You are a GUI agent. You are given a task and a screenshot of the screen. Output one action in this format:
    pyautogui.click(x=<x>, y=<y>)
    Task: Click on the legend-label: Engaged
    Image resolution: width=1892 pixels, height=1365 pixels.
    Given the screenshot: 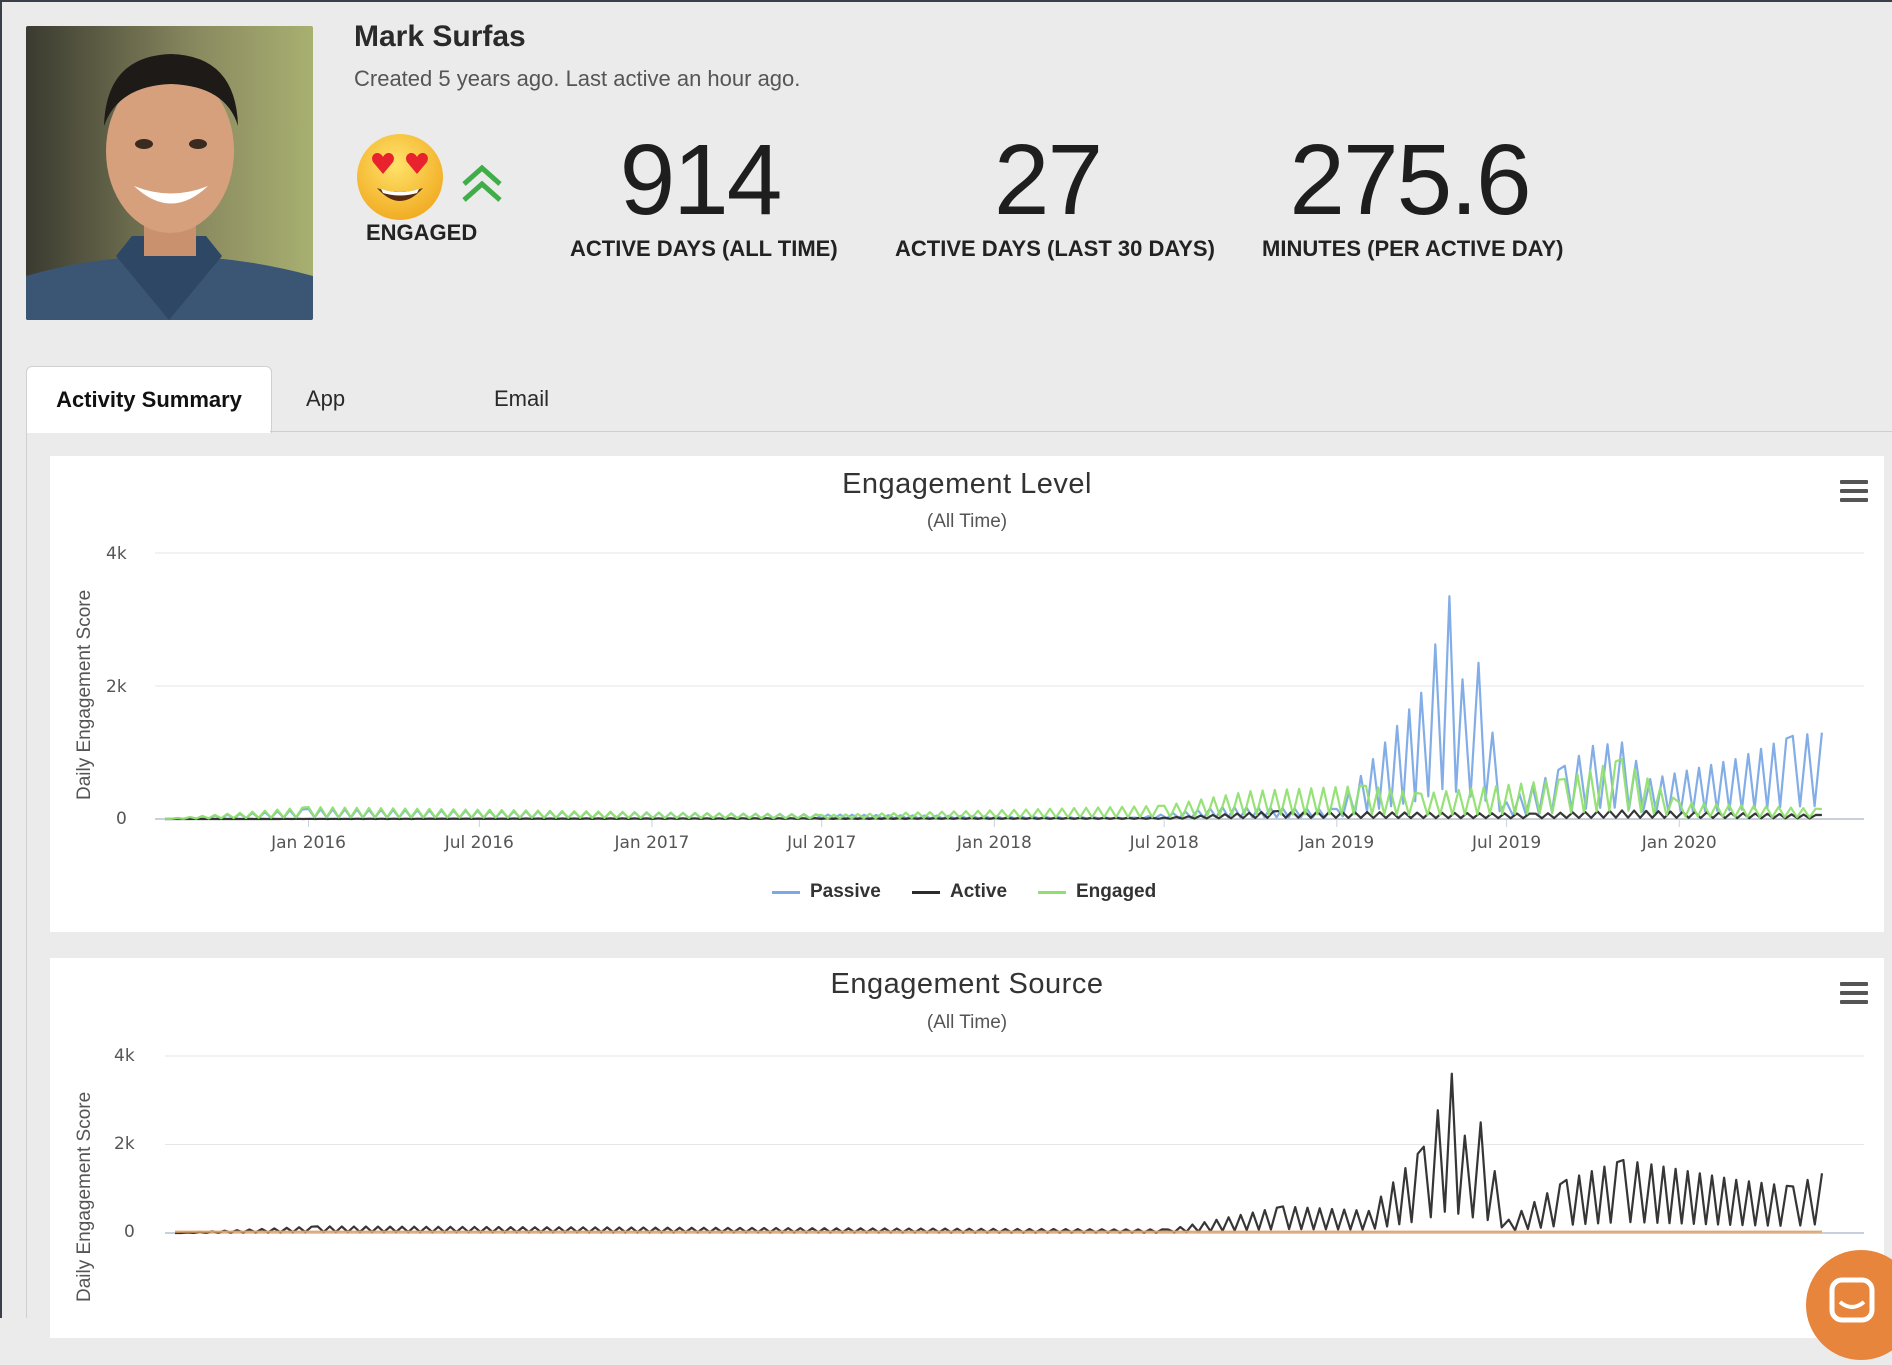 What is the action you would take?
    pyautogui.click(x=1116, y=891)
    